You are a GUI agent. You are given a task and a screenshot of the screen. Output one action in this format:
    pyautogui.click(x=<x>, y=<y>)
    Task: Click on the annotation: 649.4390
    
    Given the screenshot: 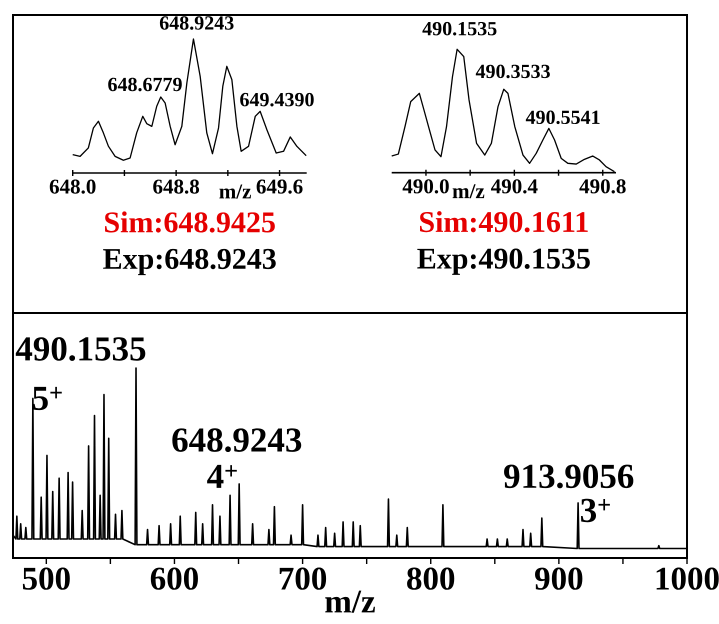 What is the action you would take?
    pyautogui.click(x=277, y=99)
    